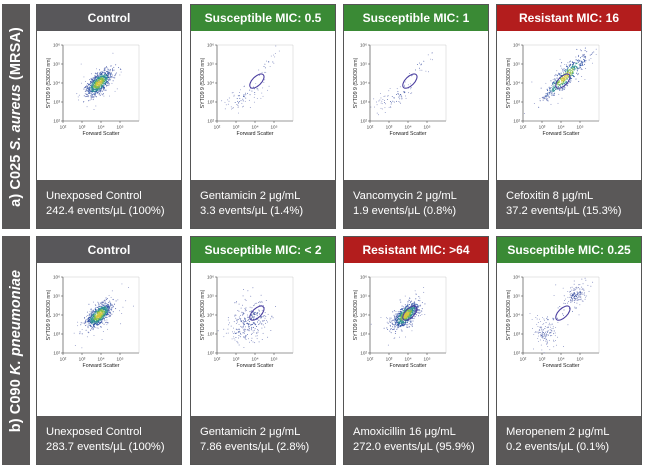 This screenshot has width=650, height=470. What do you see at coordinates (523, 127) in the screenshot?
I see `x-tick-label: 10²` at bounding box center [523, 127].